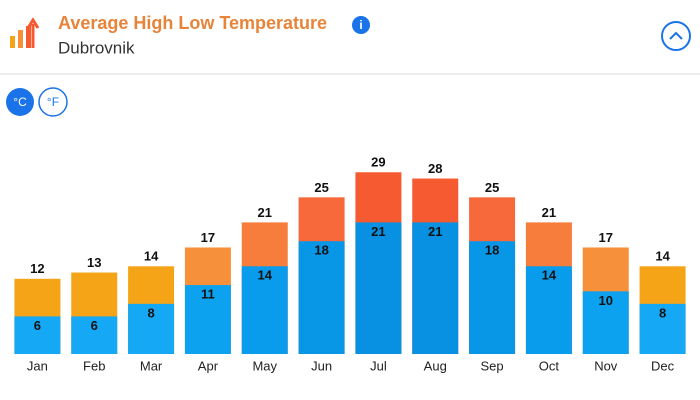 This screenshot has width=700, height=400. Describe the element at coordinates (94, 365) in the screenshot. I see `month-label: Feb` at that location.